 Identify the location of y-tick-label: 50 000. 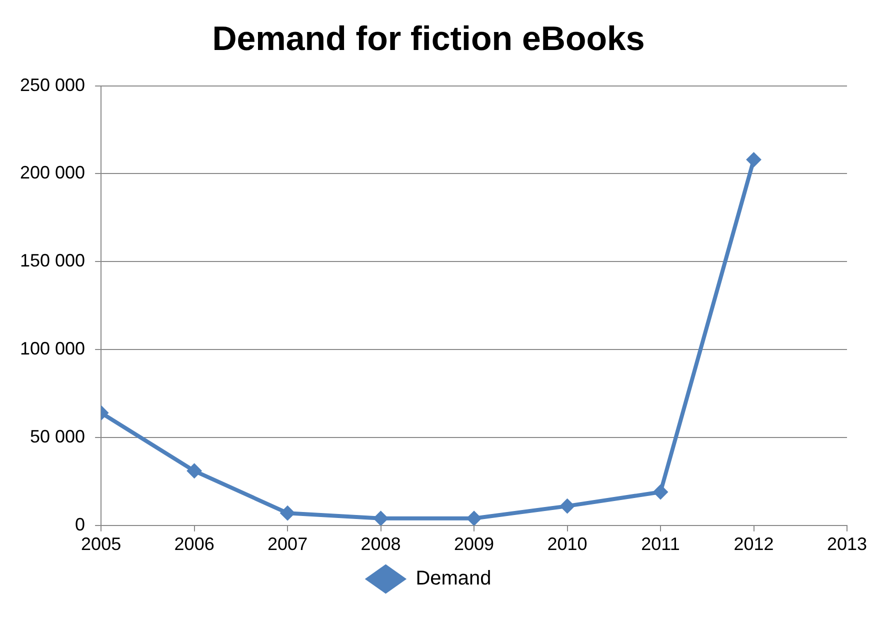
(58, 436).